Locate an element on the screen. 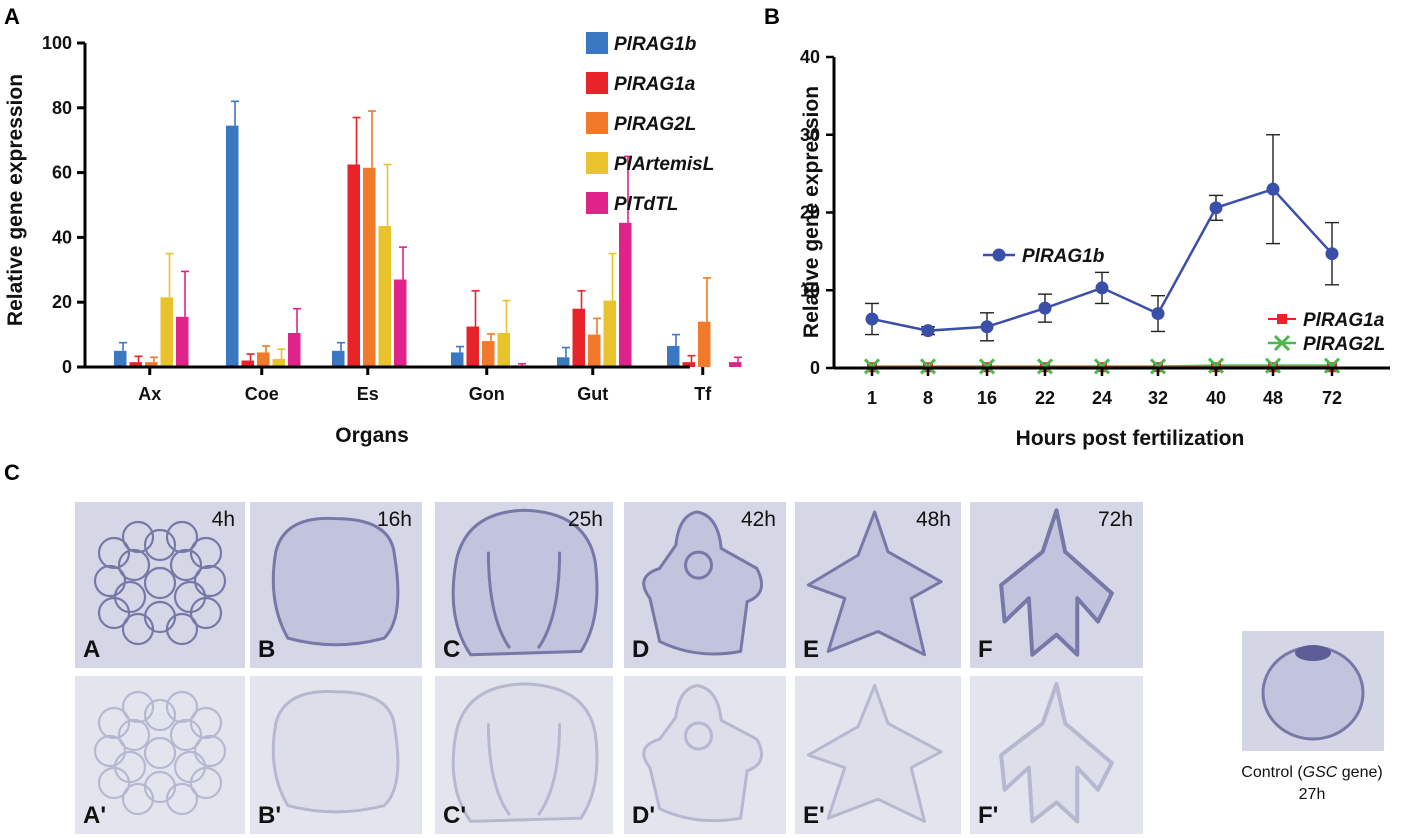 The image size is (1413, 838). x-axis-b: 1 8 16 22 24 32 40 48 72 is located at coordinates (1112, 387).